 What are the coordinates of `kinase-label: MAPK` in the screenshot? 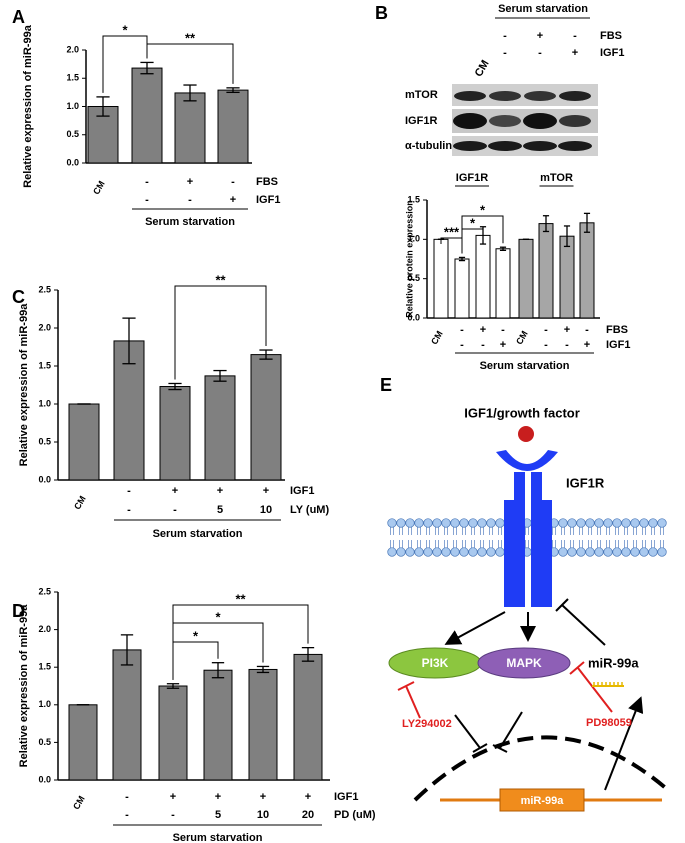 It's located at (524, 663).